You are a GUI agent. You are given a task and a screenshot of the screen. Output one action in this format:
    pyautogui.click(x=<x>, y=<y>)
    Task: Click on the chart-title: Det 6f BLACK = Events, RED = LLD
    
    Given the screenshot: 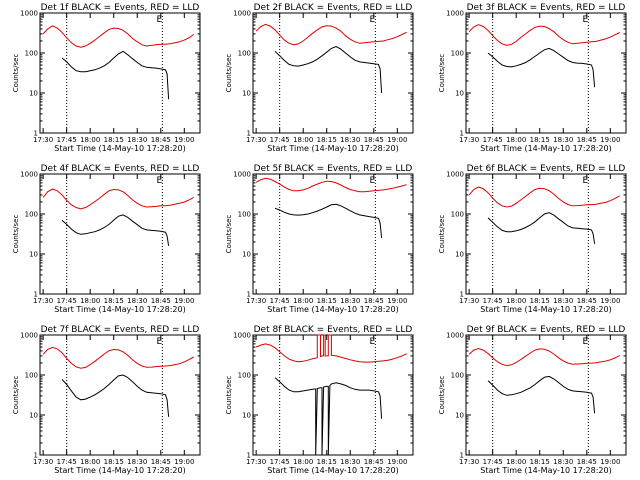 What is the action you would take?
    pyautogui.click(x=546, y=169)
    